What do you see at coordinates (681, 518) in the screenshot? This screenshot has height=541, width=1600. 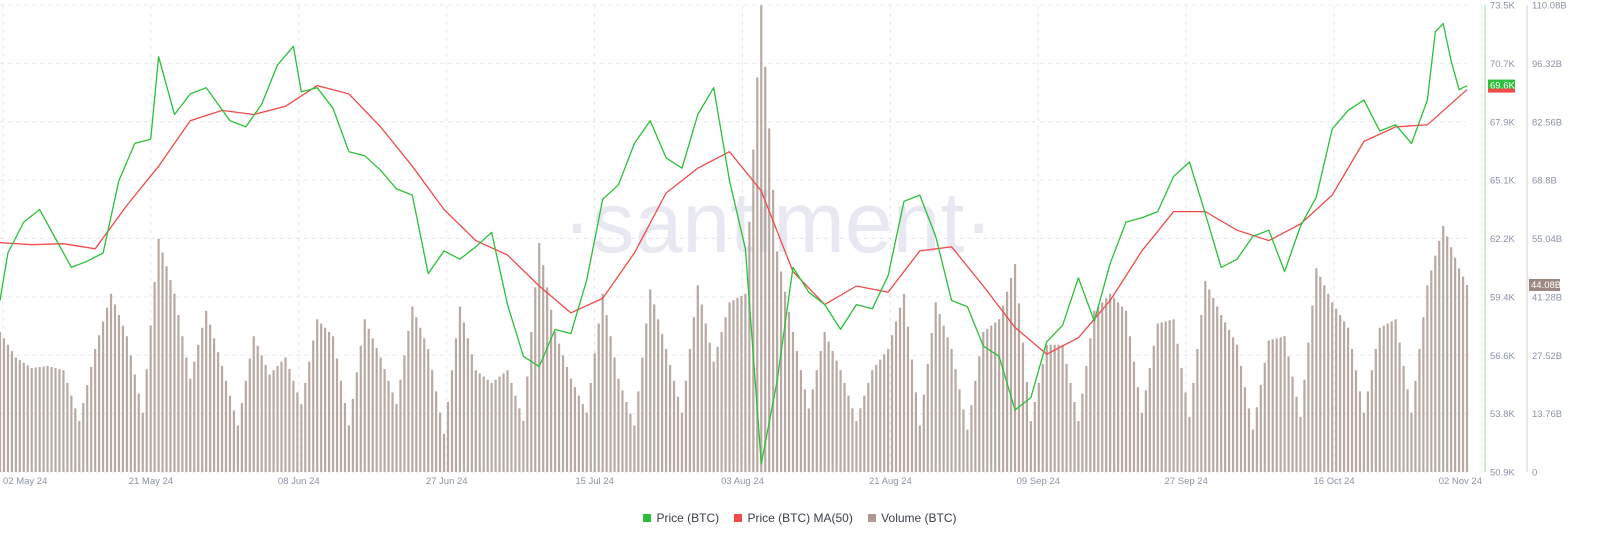 I see `legend-item-price: Price (BTC)` at bounding box center [681, 518].